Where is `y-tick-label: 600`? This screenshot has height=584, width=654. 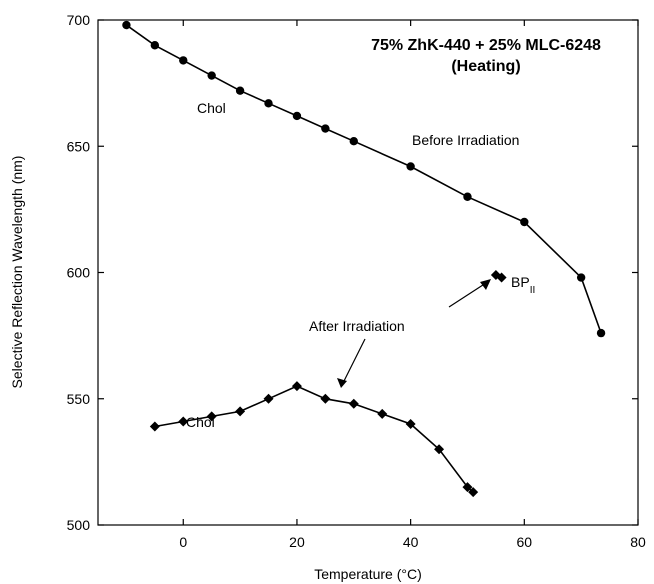
y-tick-label: 600 is located at coordinates (79, 273).